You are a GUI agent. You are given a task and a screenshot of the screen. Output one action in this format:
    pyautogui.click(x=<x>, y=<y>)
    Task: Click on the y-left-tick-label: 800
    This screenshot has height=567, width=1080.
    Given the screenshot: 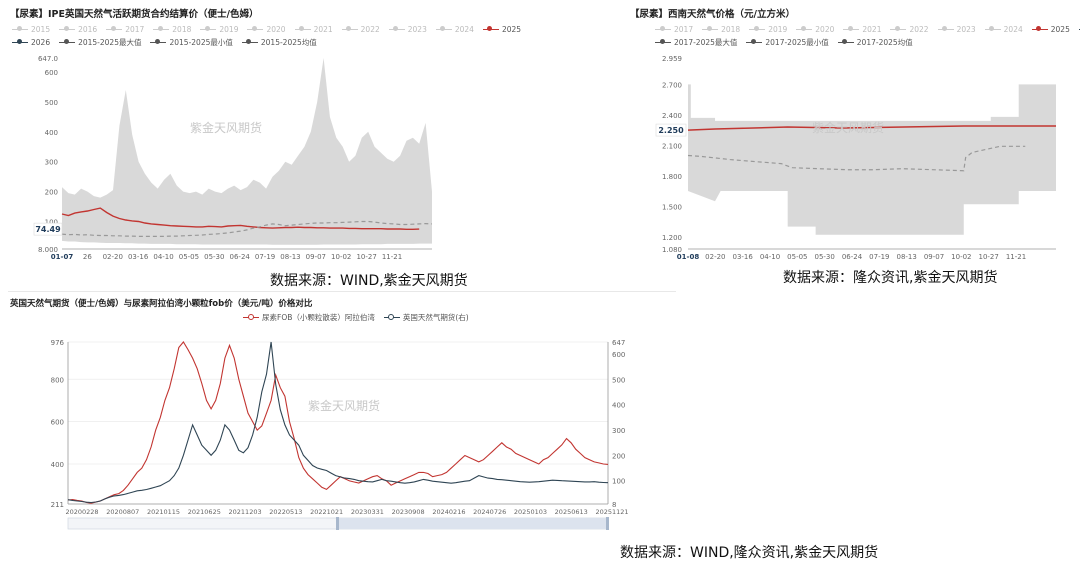 What is the action you would take?
    pyautogui.click(x=57, y=380)
    